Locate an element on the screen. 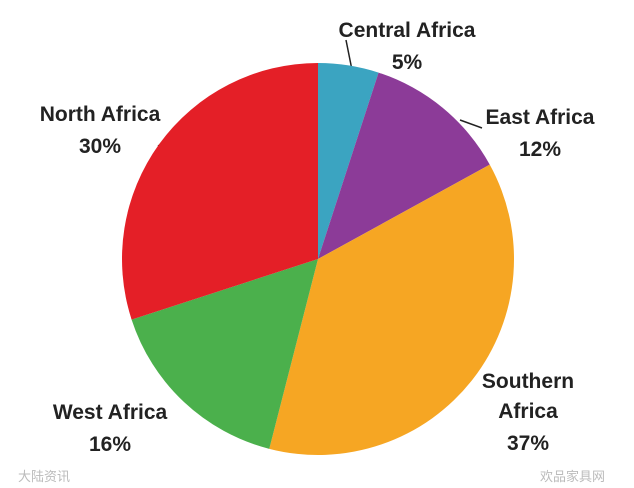  slice-label: North Africa is located at coordinates (100, 114).